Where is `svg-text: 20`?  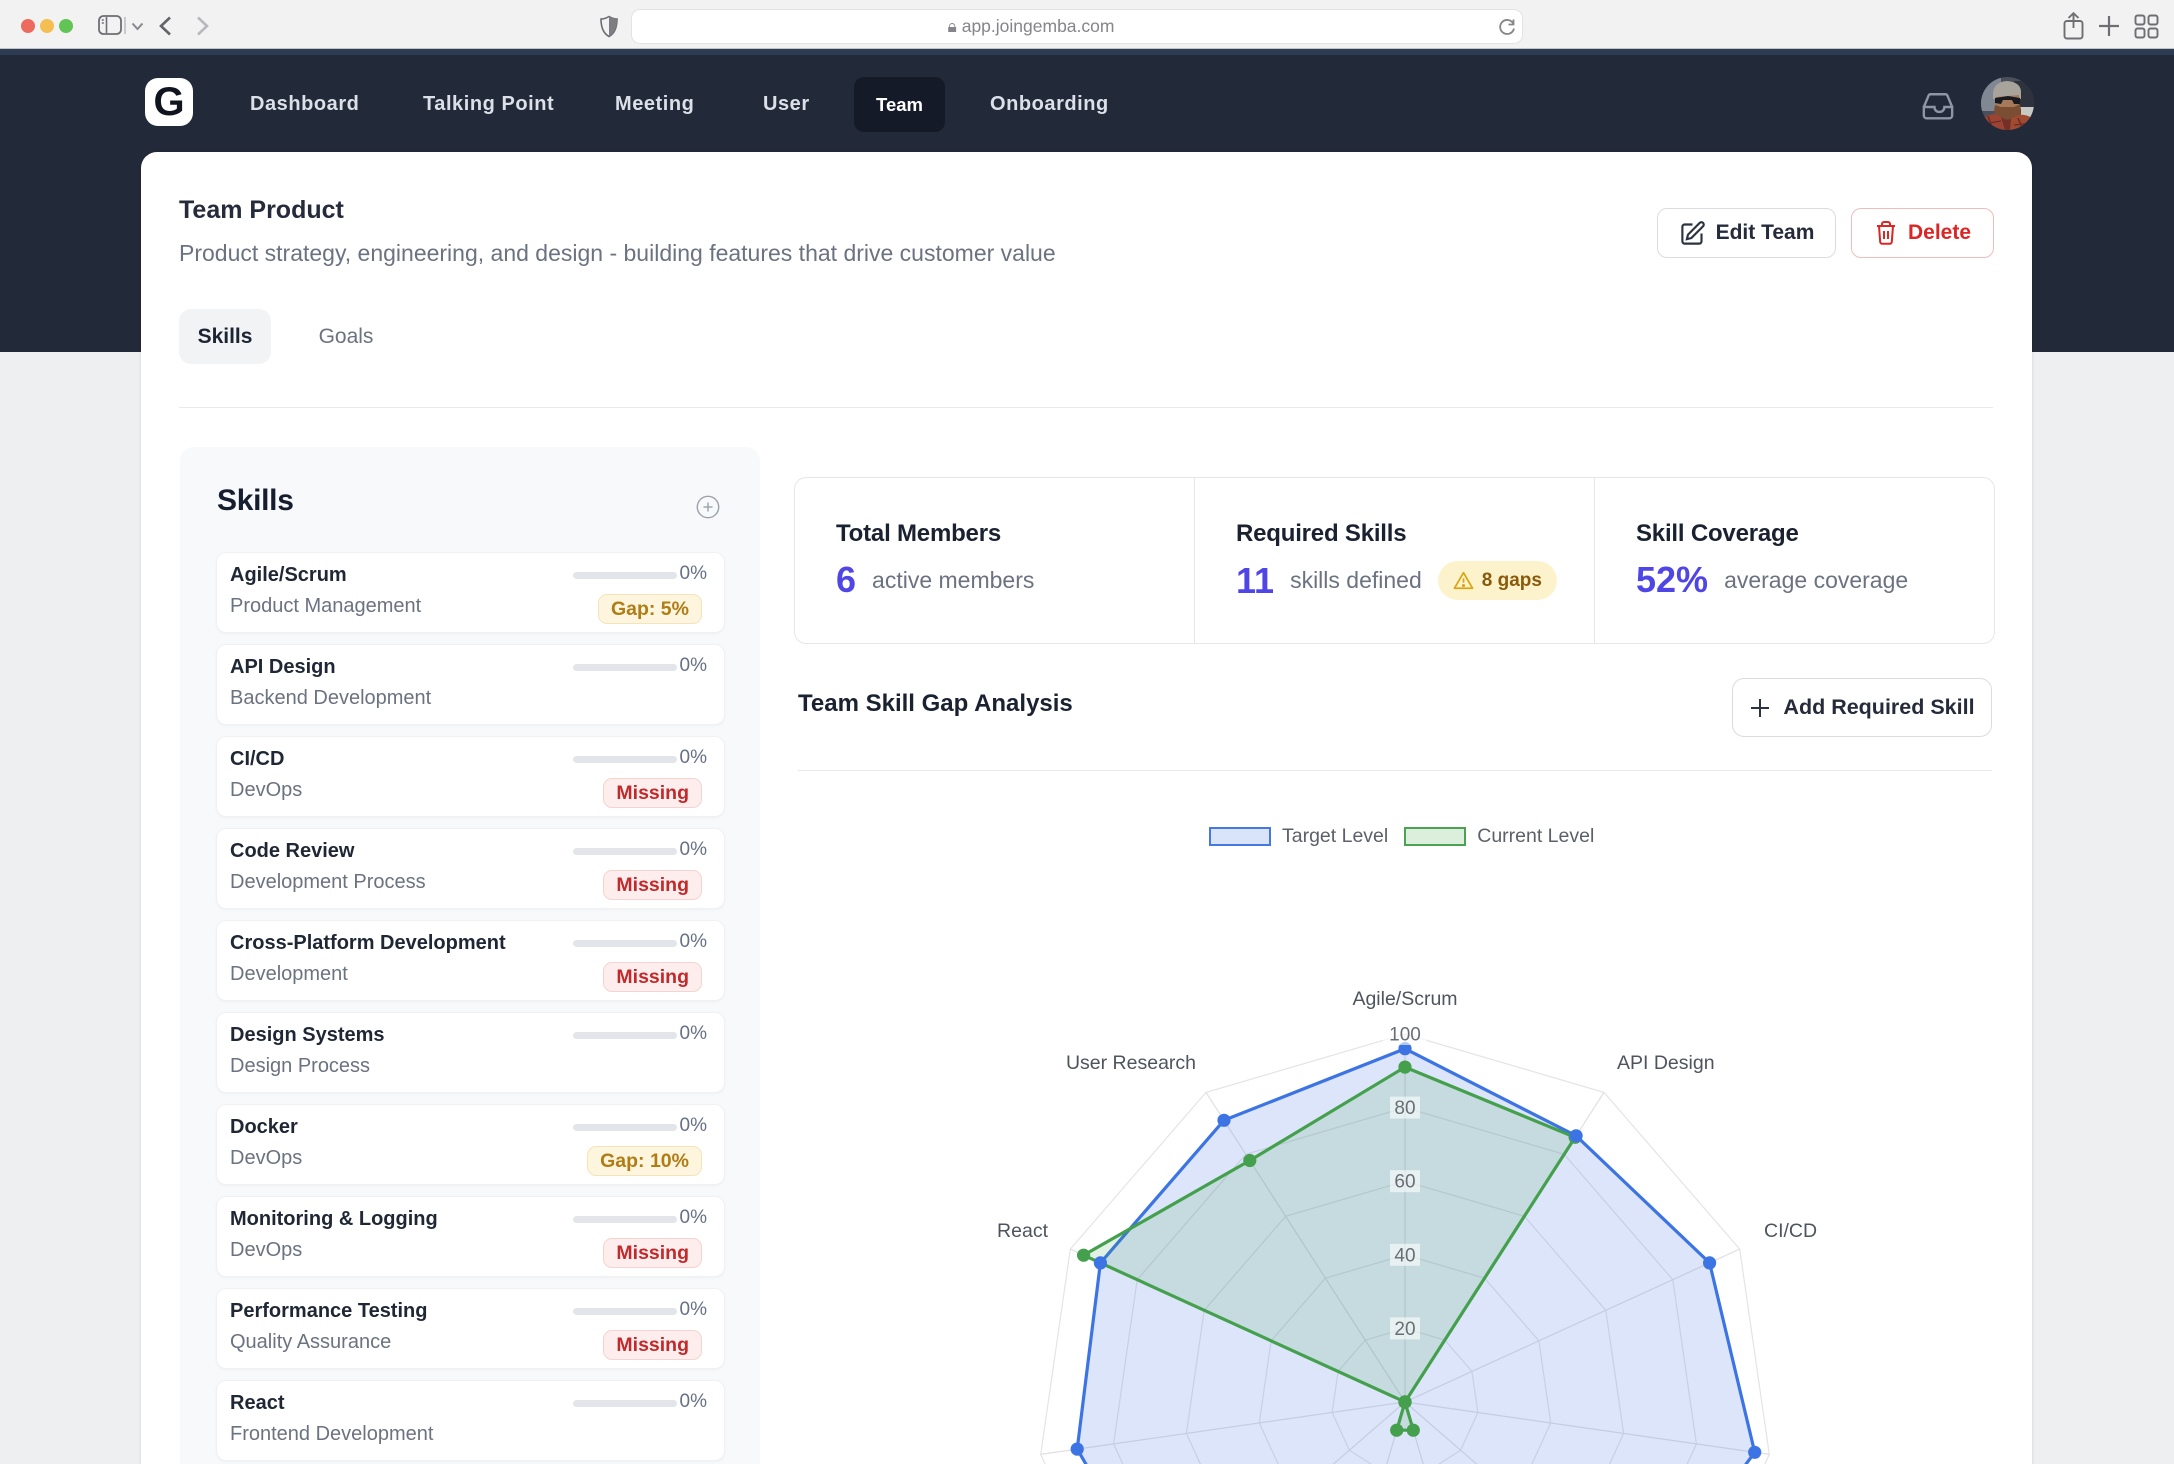
svg-text: 20 is located at coordinates (1404, 1329).